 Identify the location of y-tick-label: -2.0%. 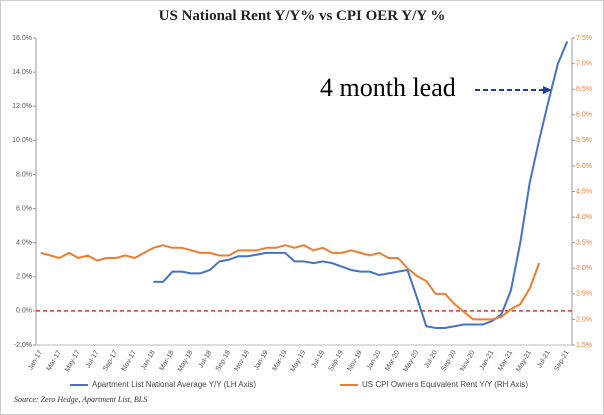
(23, 345).